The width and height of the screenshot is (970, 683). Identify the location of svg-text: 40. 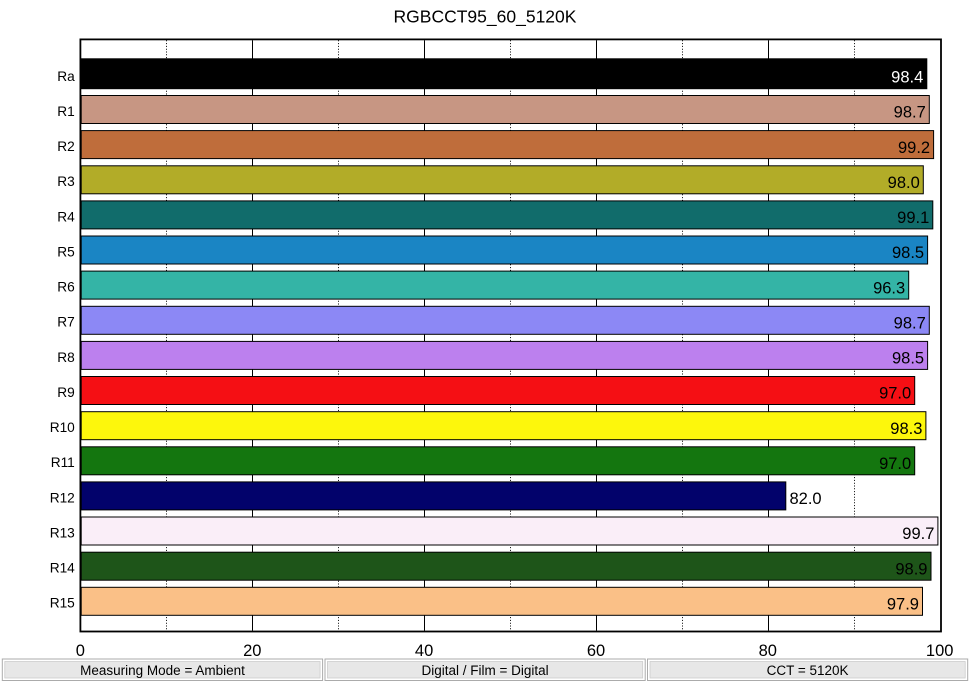
(424, 651).